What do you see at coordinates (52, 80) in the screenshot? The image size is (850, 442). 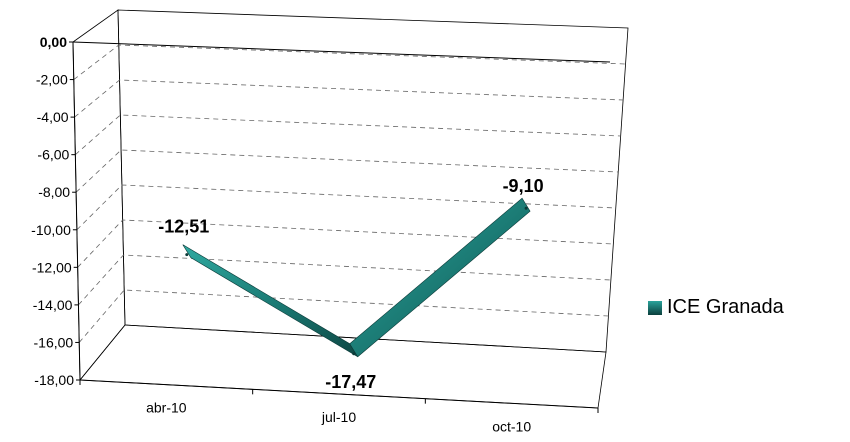 I see `y-tick-label: -2,00` at bounding box center [52, 80].